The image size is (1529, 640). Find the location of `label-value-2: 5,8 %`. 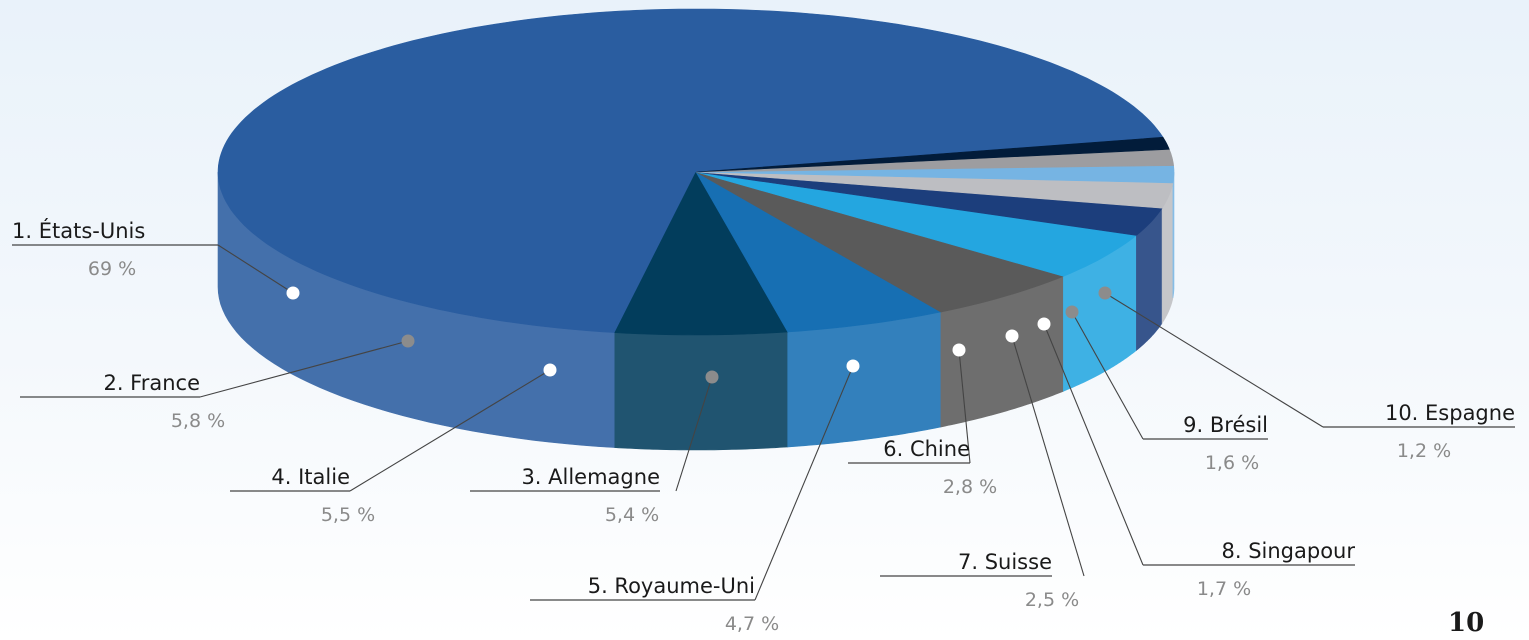

label-value-2: 5,8 % is located at coordinates (198, 421).